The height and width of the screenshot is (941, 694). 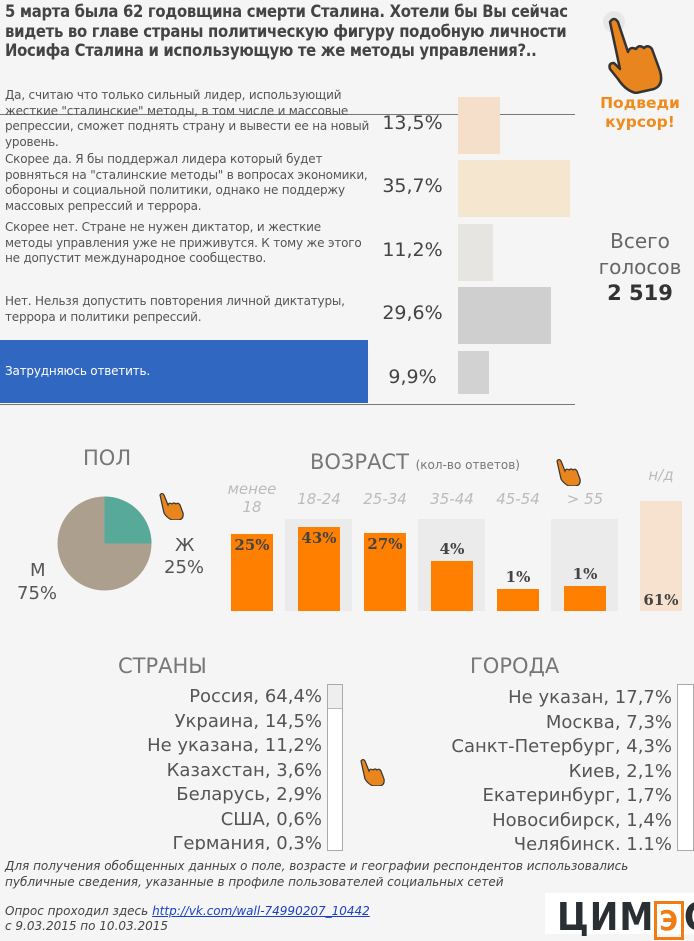 I want to click on answer-percent: 13,5%, so click(x=412, y=123).